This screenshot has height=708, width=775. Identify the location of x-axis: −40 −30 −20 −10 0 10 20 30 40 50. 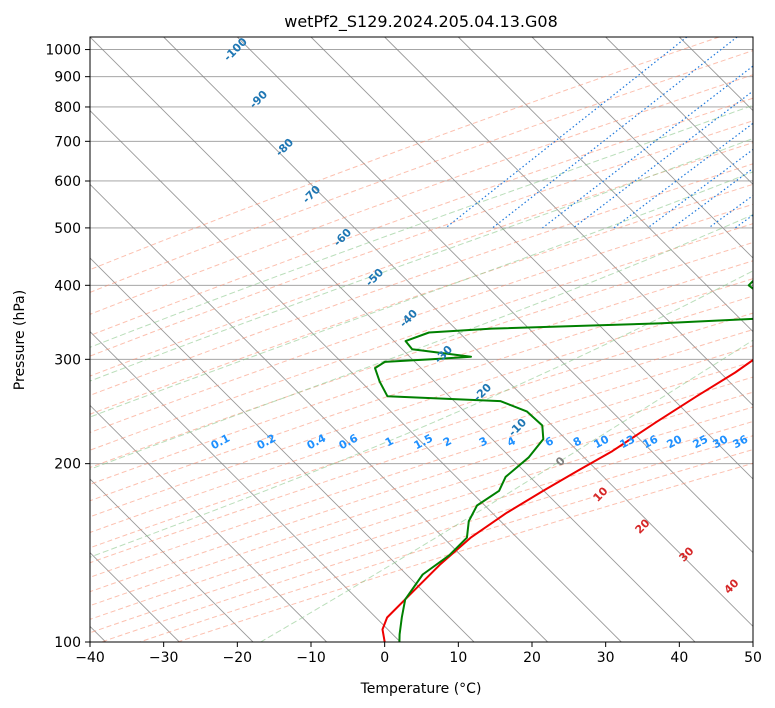
(418, 654).